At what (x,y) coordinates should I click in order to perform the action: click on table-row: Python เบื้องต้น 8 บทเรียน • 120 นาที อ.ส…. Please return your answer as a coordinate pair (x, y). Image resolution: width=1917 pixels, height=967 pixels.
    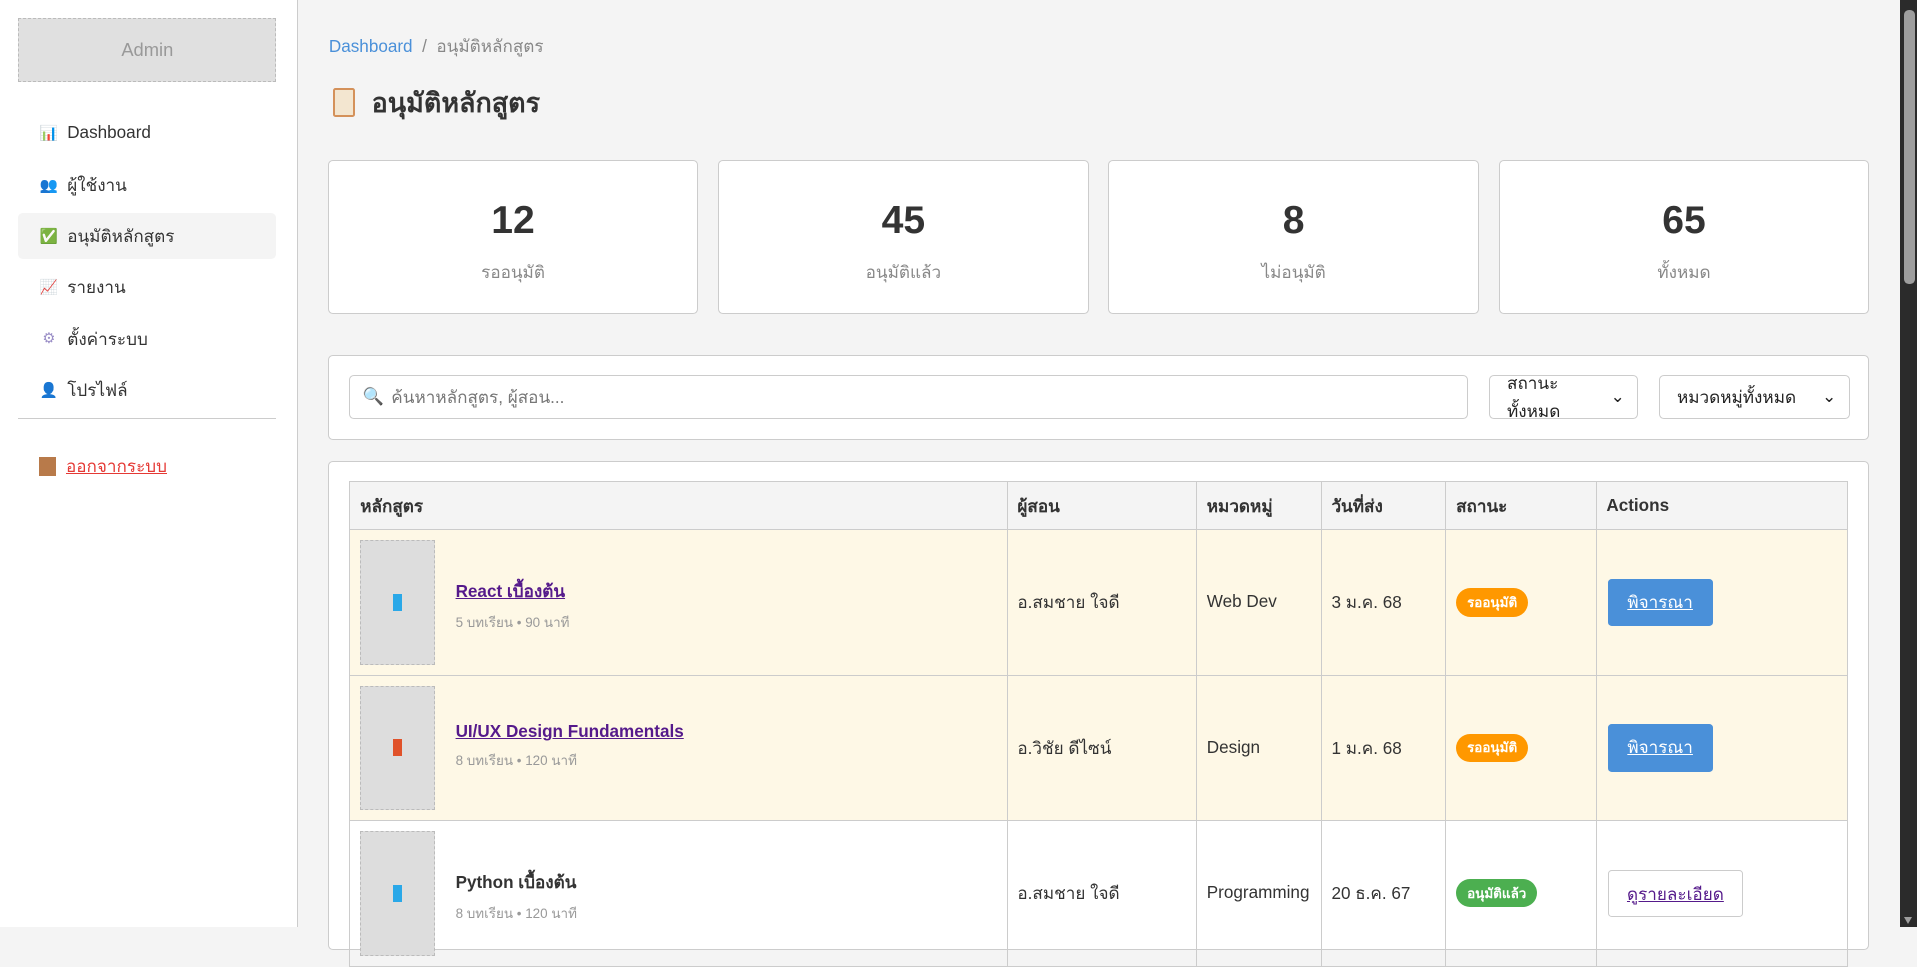
    Looking at the image, I should click on (1099, 893).